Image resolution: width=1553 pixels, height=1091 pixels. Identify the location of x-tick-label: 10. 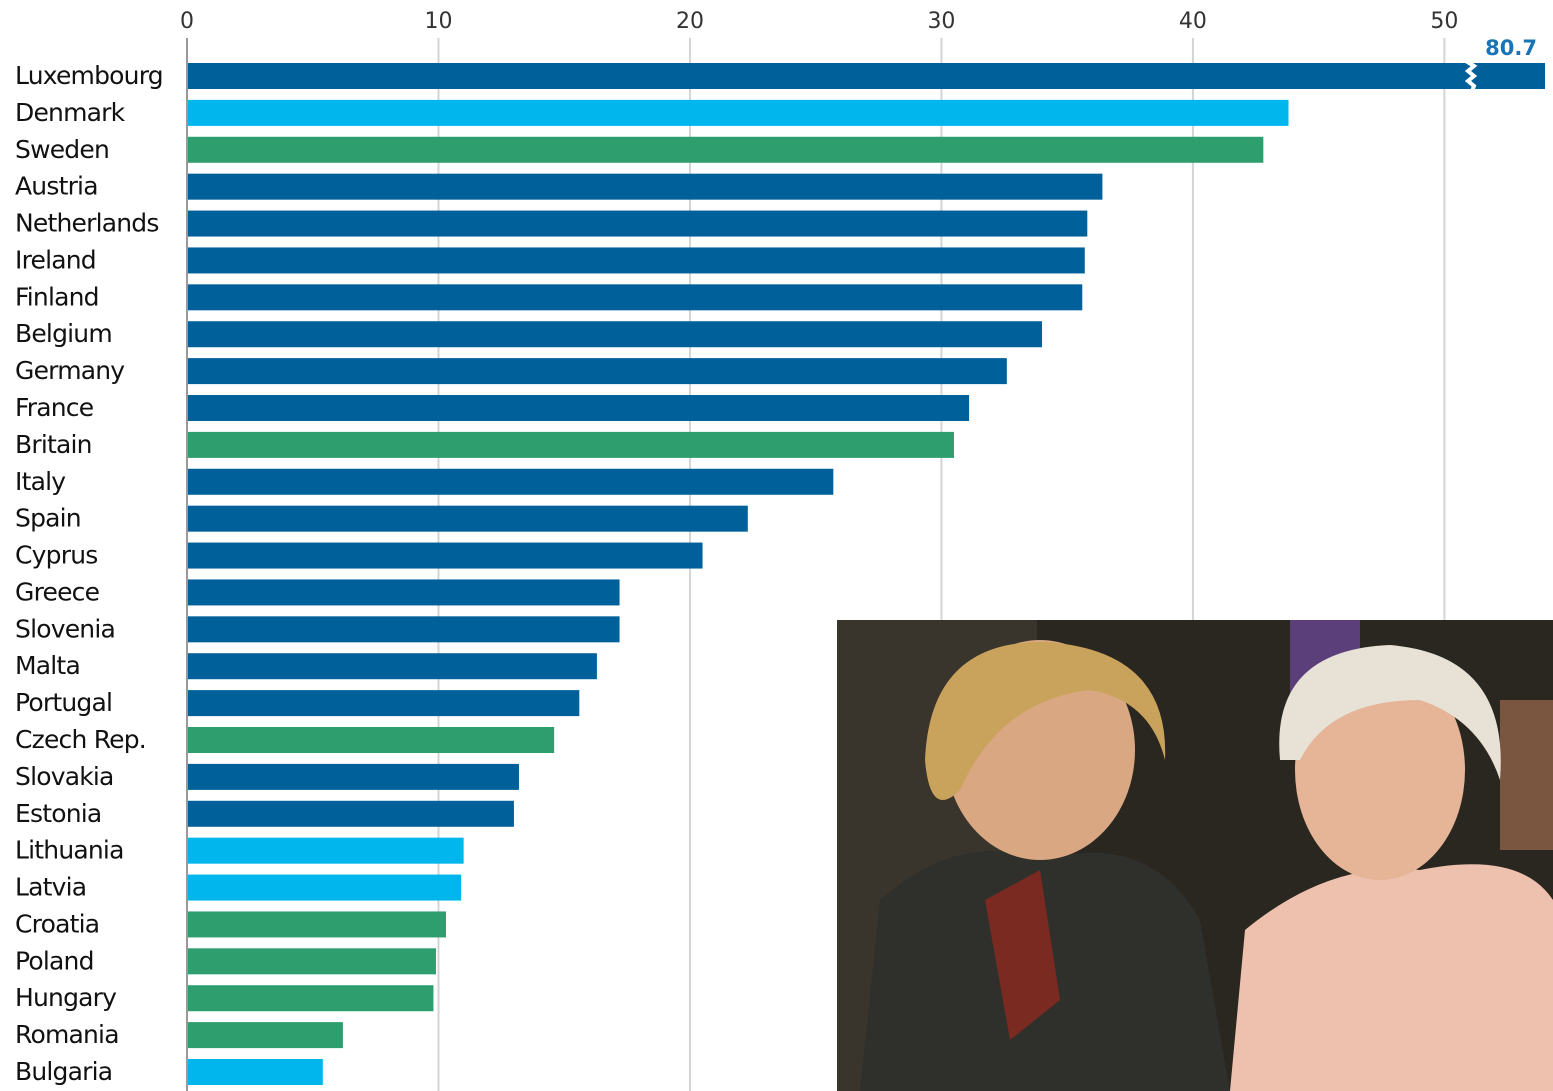
(438, 21).